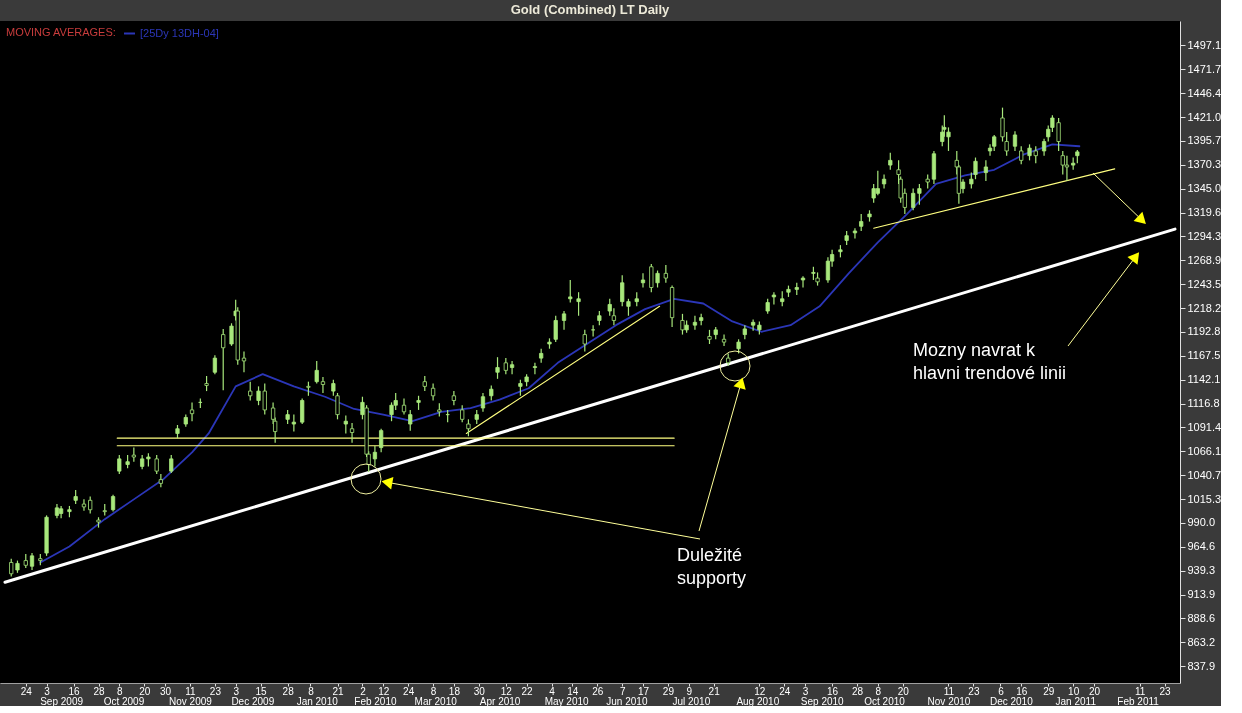 The image size is (1242, 713). What do you see at coordinates (1074, 691) in the screenshot?
I see `x-tick-label: 10` at bounding box center [1074, 691].